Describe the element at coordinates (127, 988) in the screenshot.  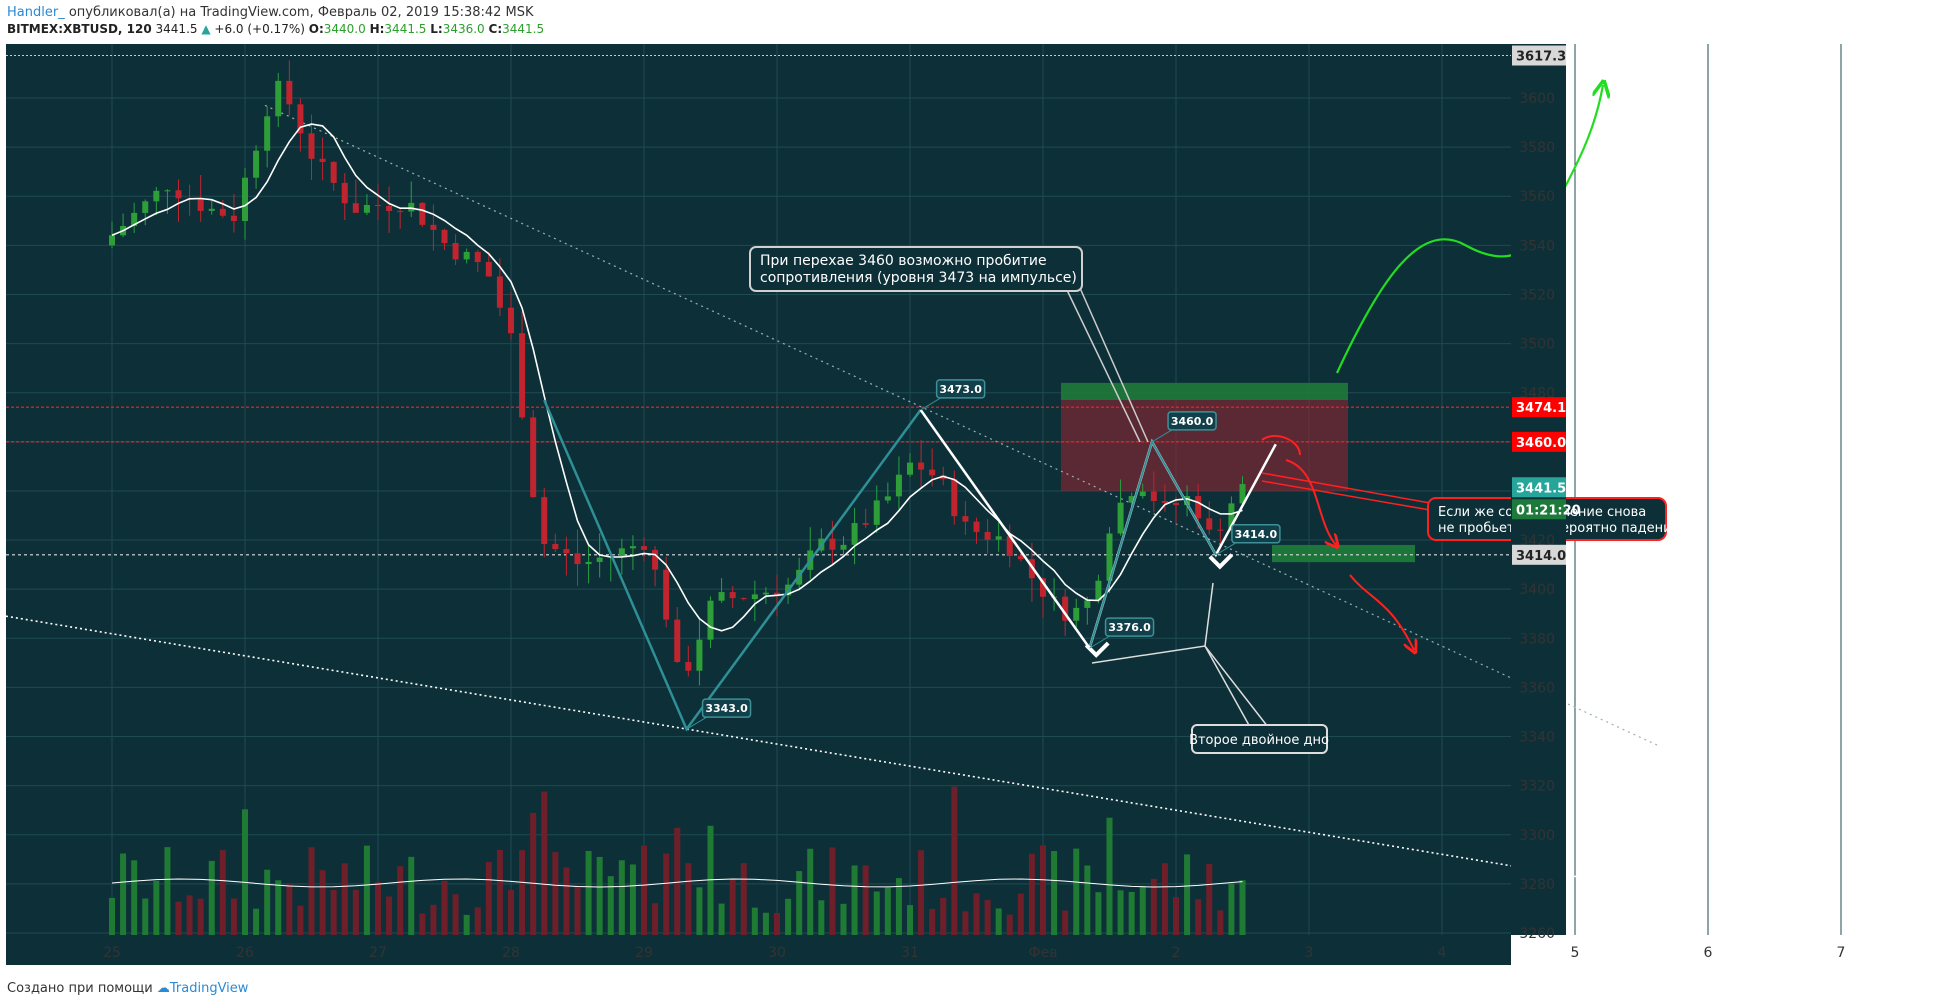
I see `footer: Создано при помощи ☁TradingView` at that location.